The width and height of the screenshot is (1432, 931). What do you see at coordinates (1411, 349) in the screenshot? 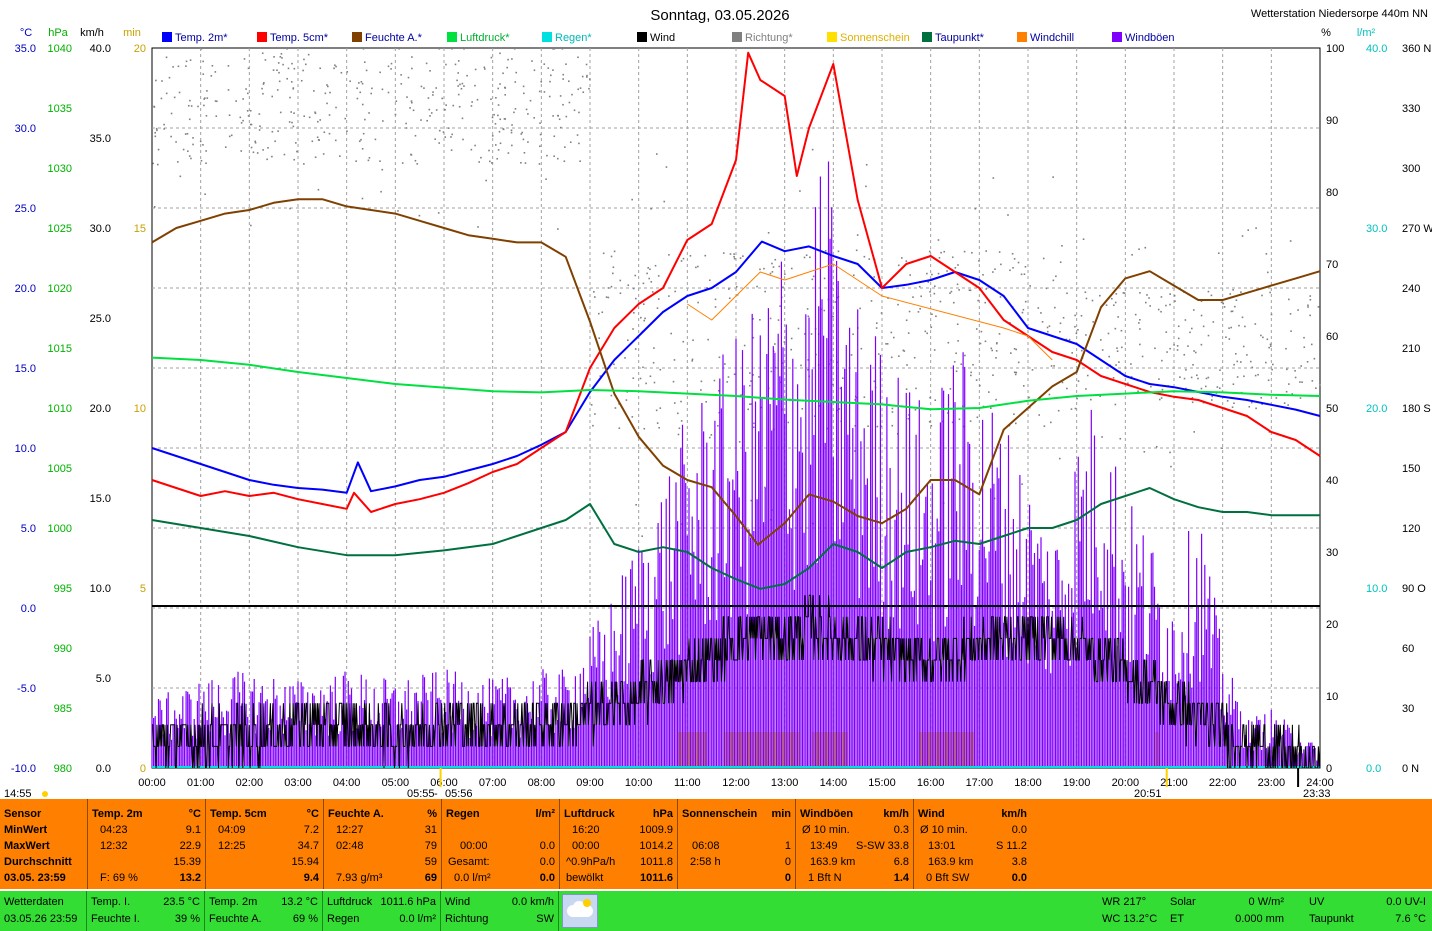
I see `direction-tick: 210` at bounding box center [1411, 349].